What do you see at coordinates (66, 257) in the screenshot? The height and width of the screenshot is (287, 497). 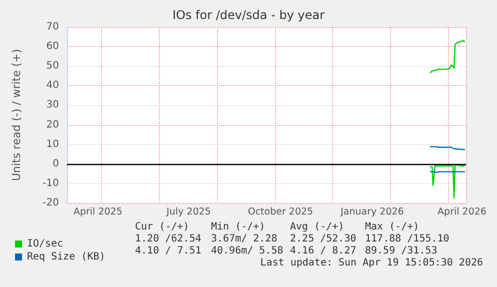 I see `legend-label: Req Size (KB)` at bounding box center [66, 257].